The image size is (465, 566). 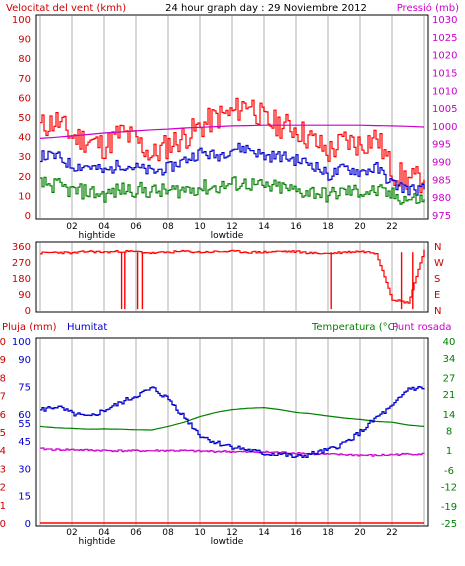 I want to click on rain-tick: 2, so click(x=3, y=488).